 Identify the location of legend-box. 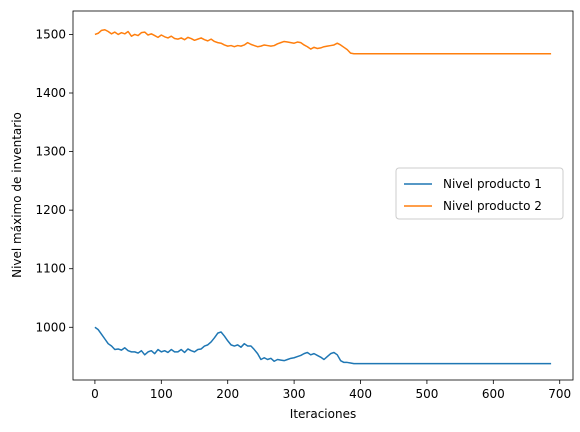
(479, 193).